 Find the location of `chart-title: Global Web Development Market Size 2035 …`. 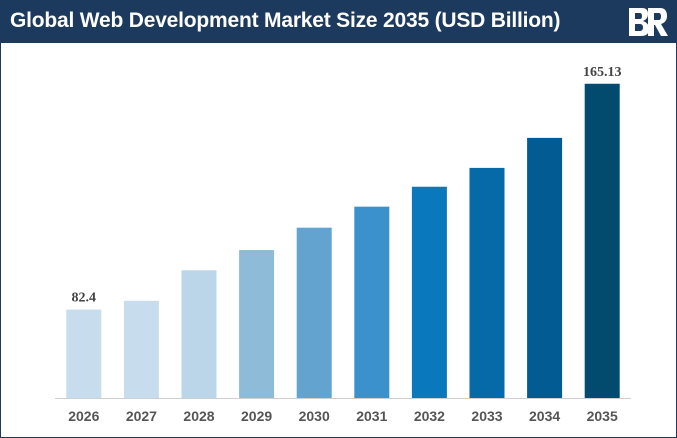

chart-title: Global Web Development Market Size 2035 … is located at coordinates (285, 20).